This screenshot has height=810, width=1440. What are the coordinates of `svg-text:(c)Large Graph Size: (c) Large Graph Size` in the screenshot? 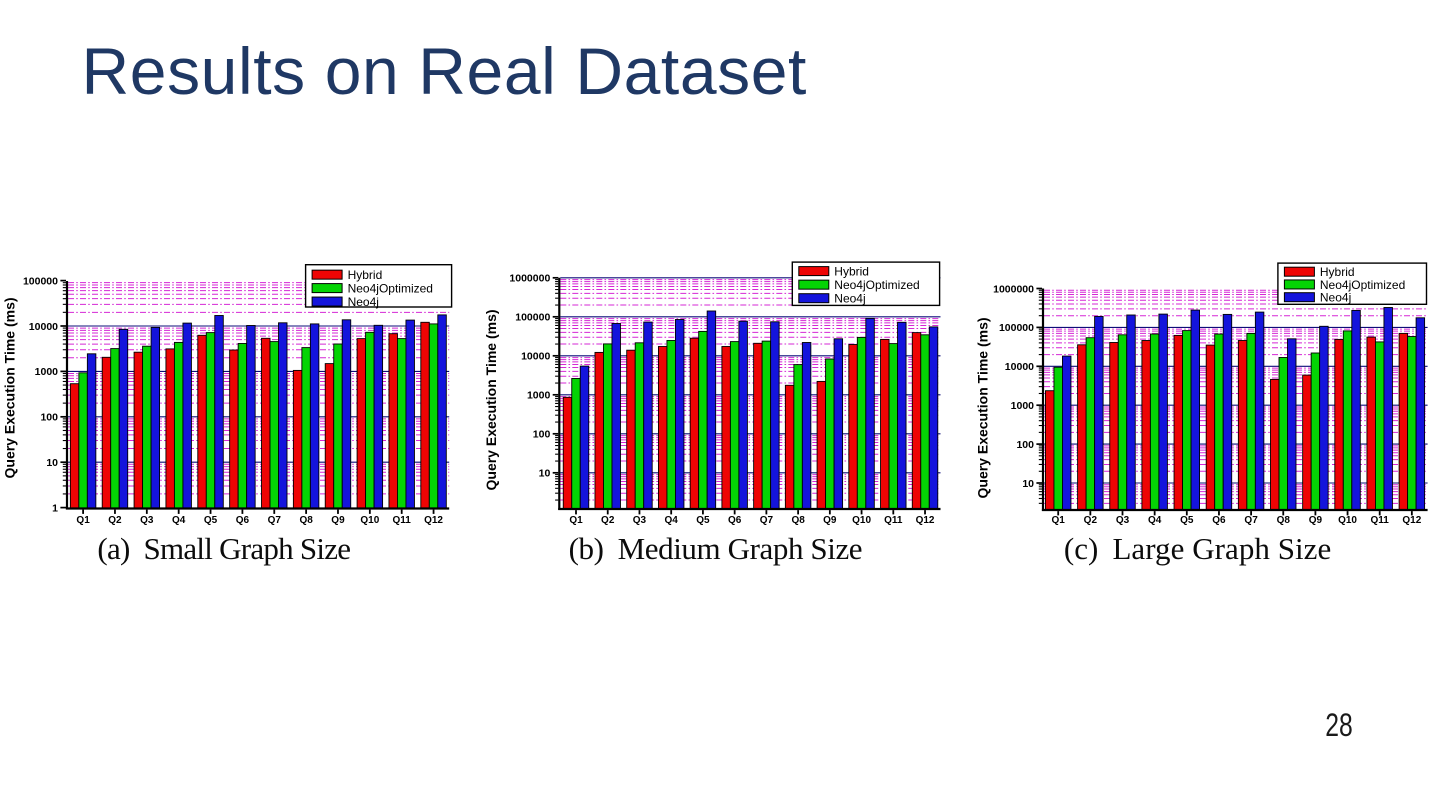 It's located at (1197, 548).